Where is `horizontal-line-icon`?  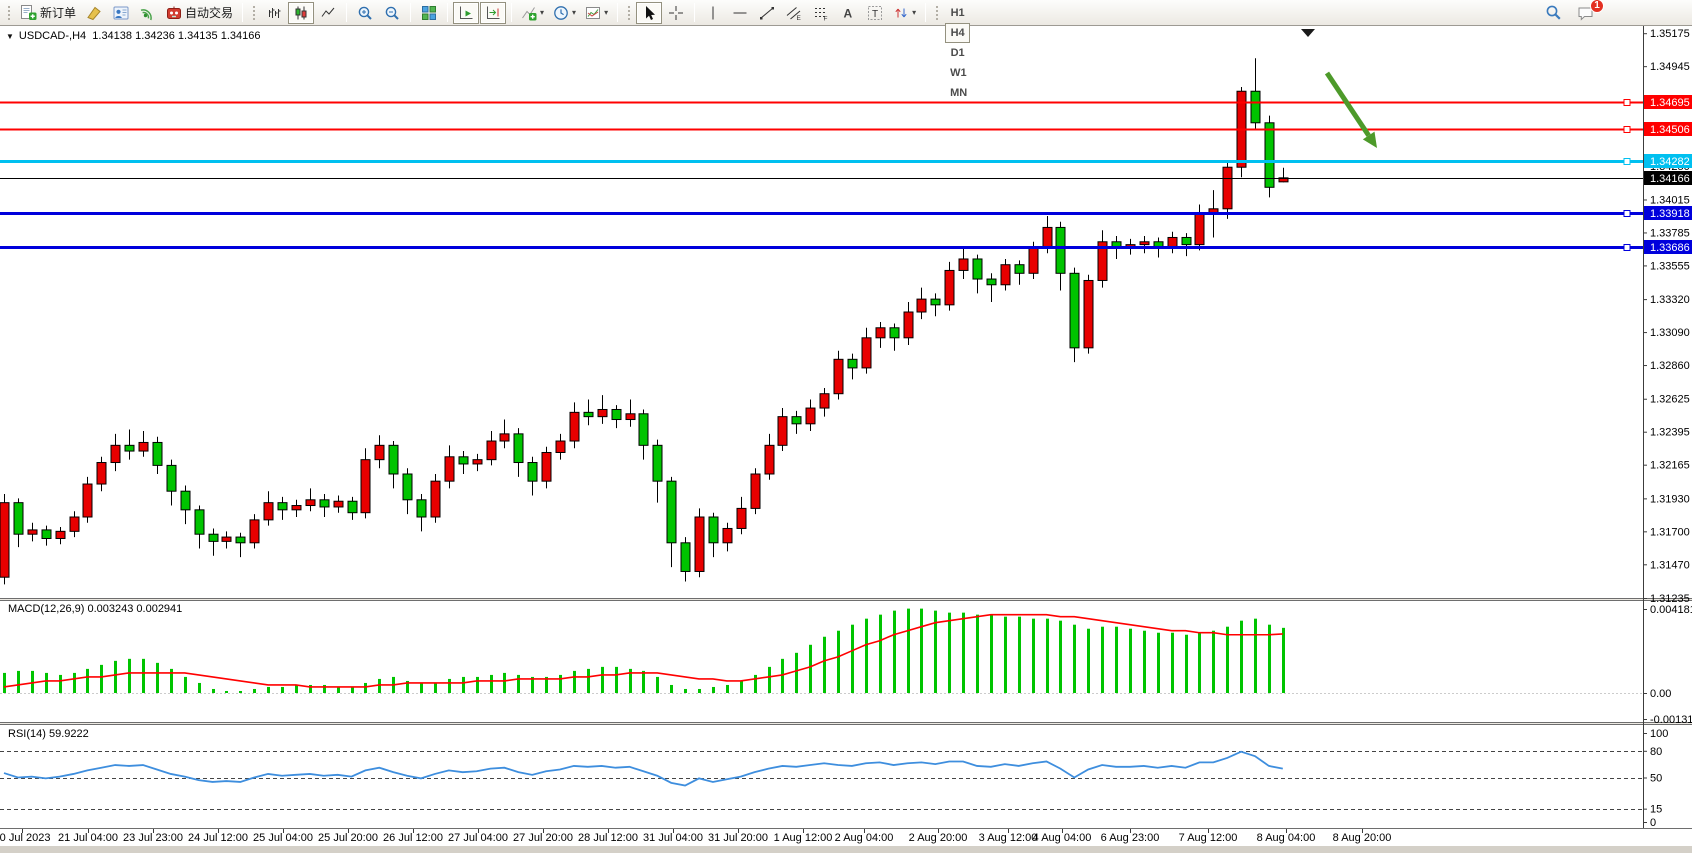 horizontal-line-icon is located at coordinates (740, 12).